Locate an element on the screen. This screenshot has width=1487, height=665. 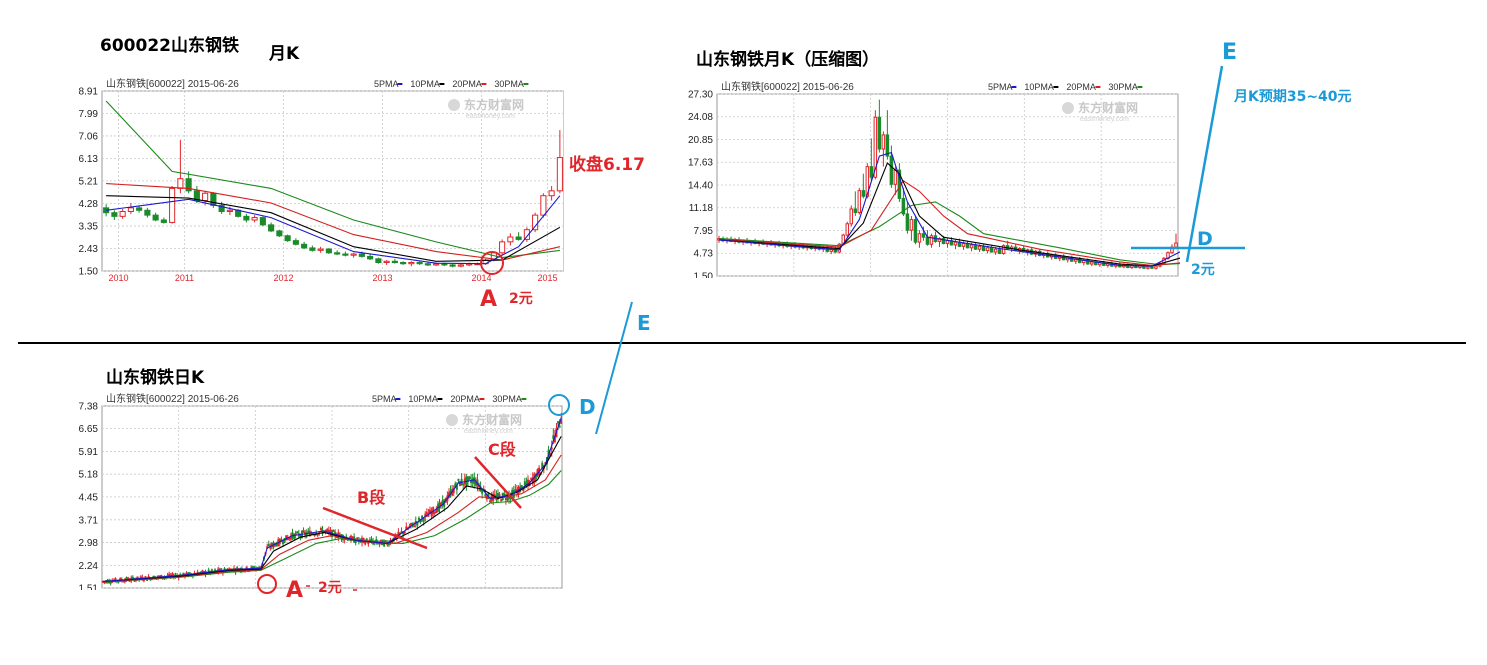
compressed-point-d-label: D is located at coordinates (1205, 239).